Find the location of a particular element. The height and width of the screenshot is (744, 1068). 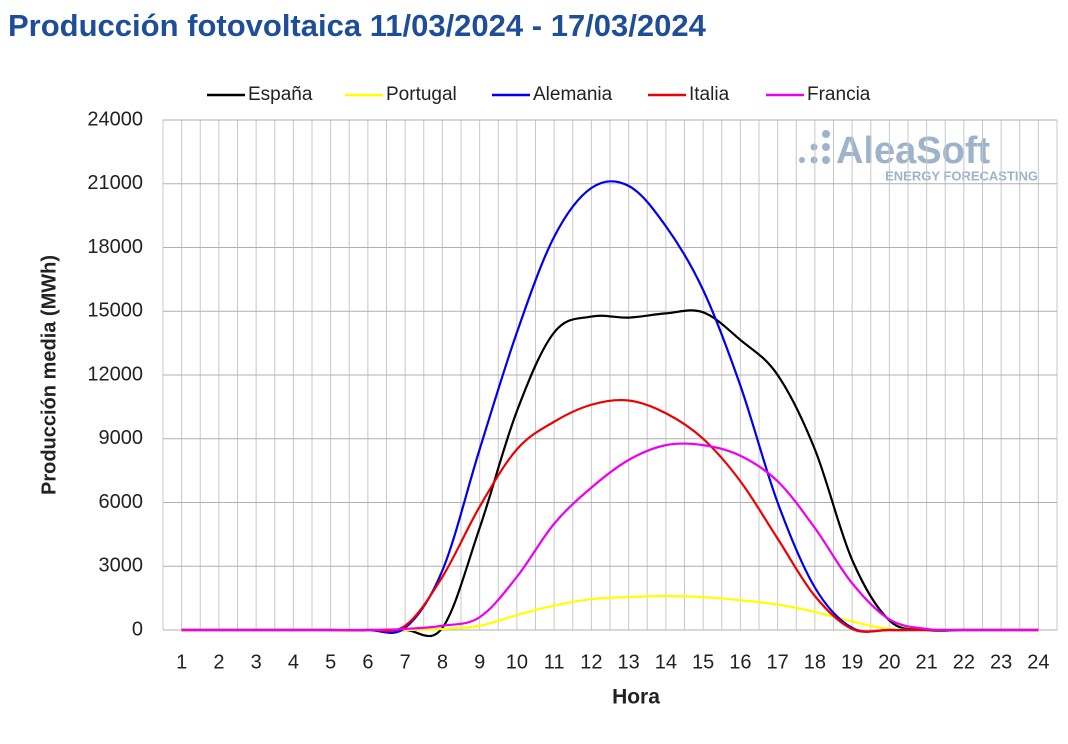

legend-label: Portugal is located at coordinates (421, 94).